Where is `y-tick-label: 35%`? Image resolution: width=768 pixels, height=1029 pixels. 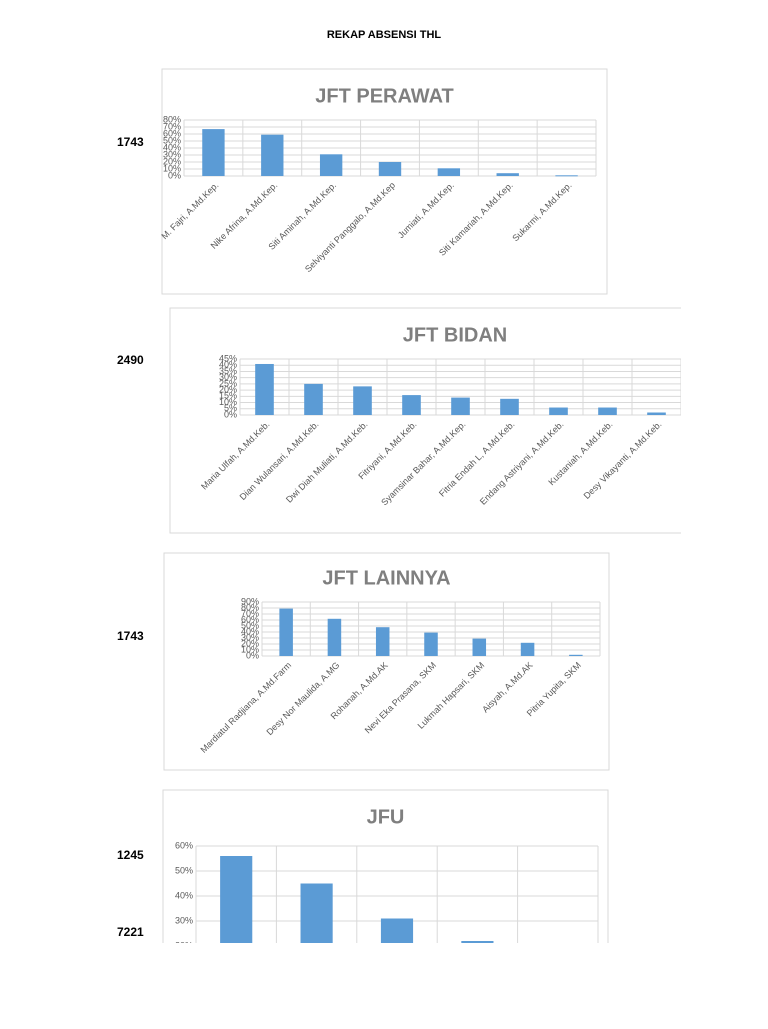
y-tick-label: 35% is located at coordinates (228, 371).